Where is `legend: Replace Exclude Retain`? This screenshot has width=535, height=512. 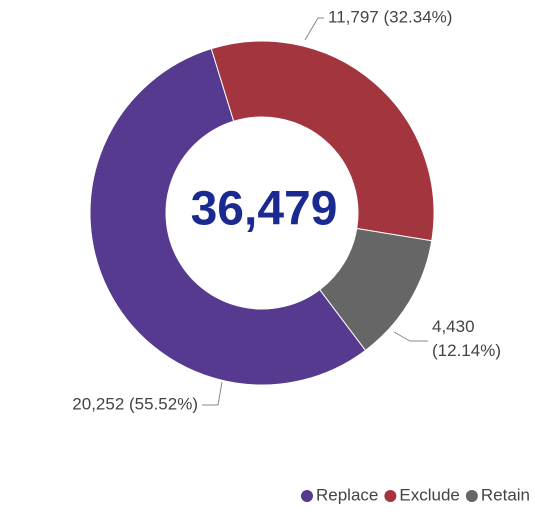
legend: Replace Exclude Retain is located at coordinates (415, 494).